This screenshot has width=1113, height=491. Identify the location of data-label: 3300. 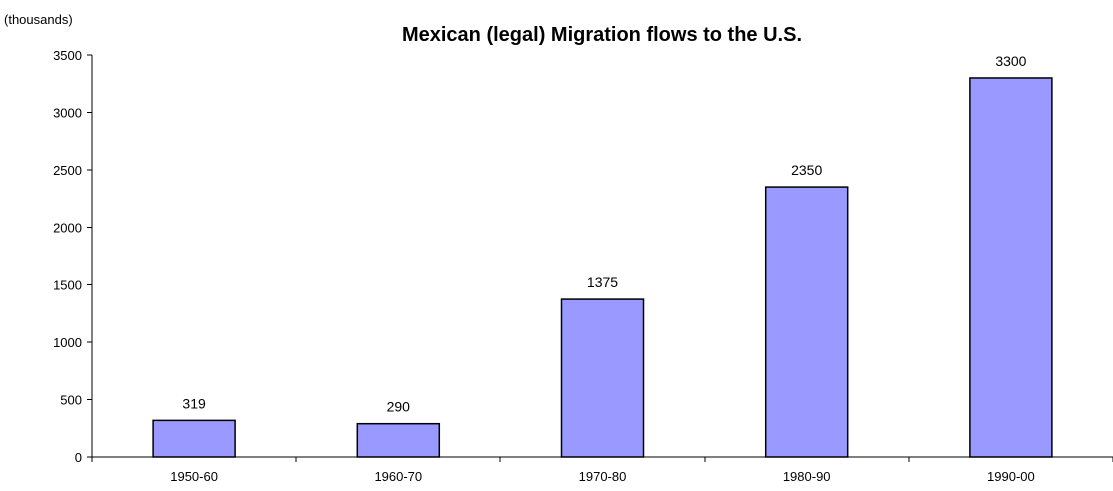
(1010, 61).